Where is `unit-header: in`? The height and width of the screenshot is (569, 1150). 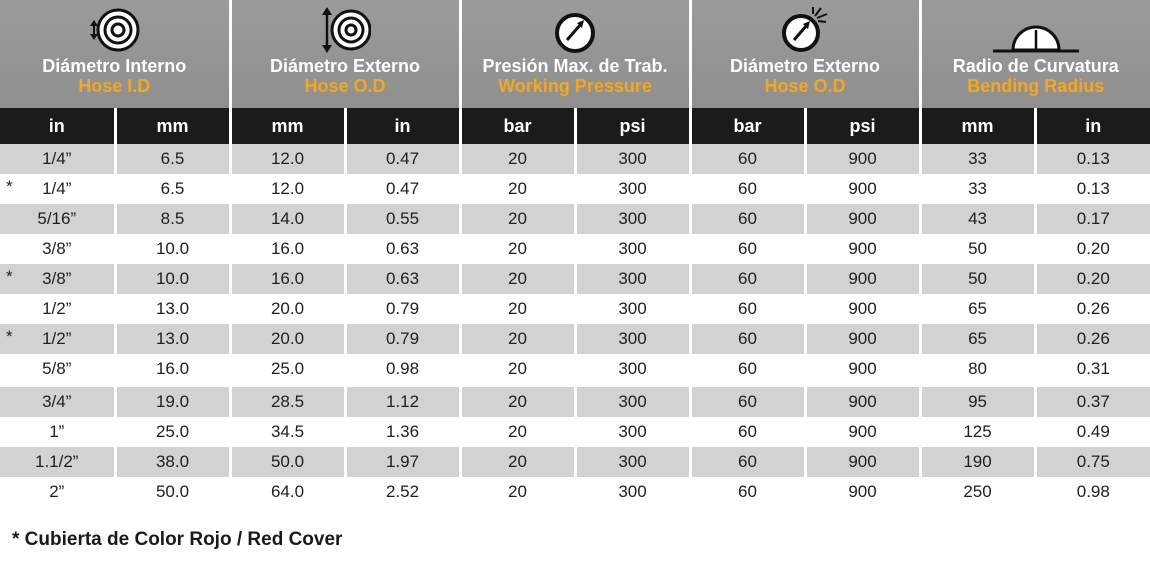 unit-header: in is located at coordinates (402, 126).